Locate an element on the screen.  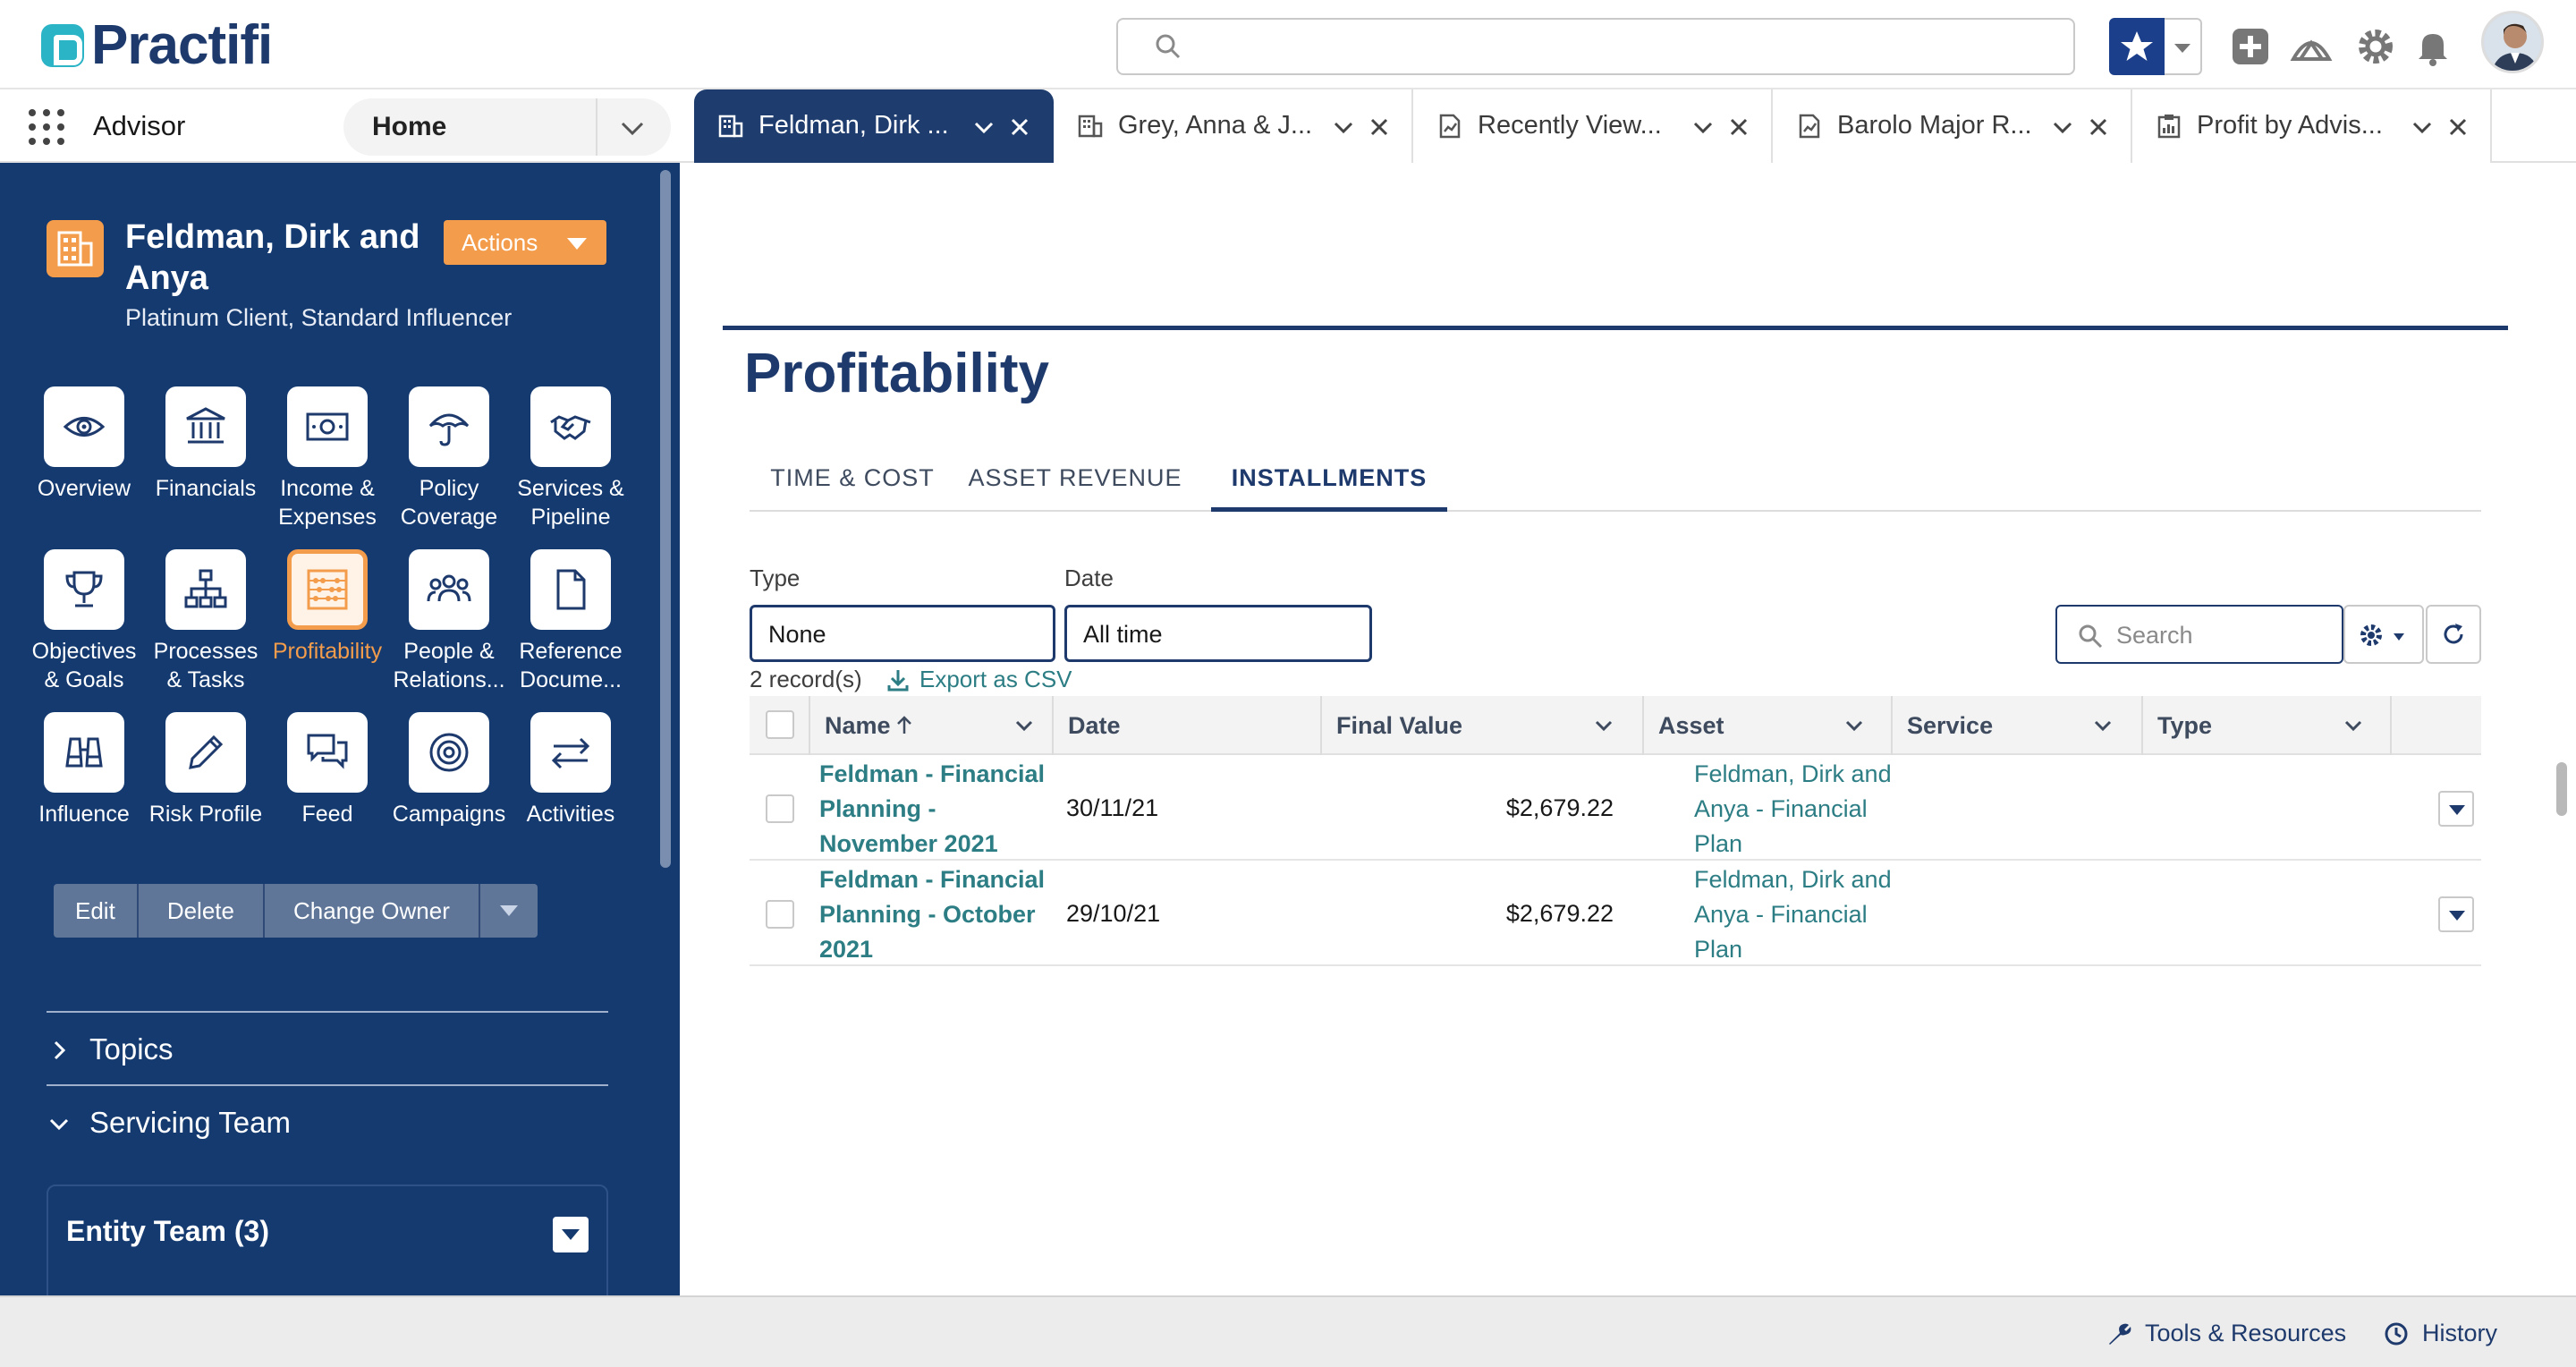
table-search-input: Search is located at coordinates (2199, 634).